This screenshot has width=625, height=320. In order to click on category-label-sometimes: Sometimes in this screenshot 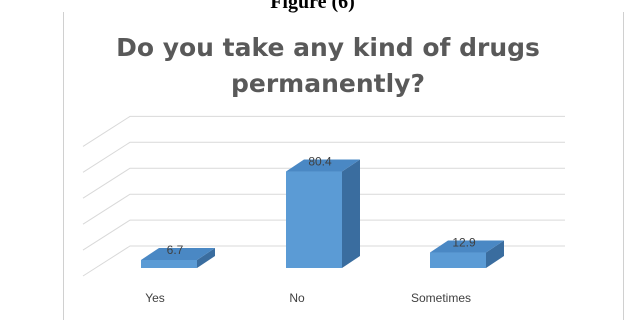, I will do `click(441, 298)`.